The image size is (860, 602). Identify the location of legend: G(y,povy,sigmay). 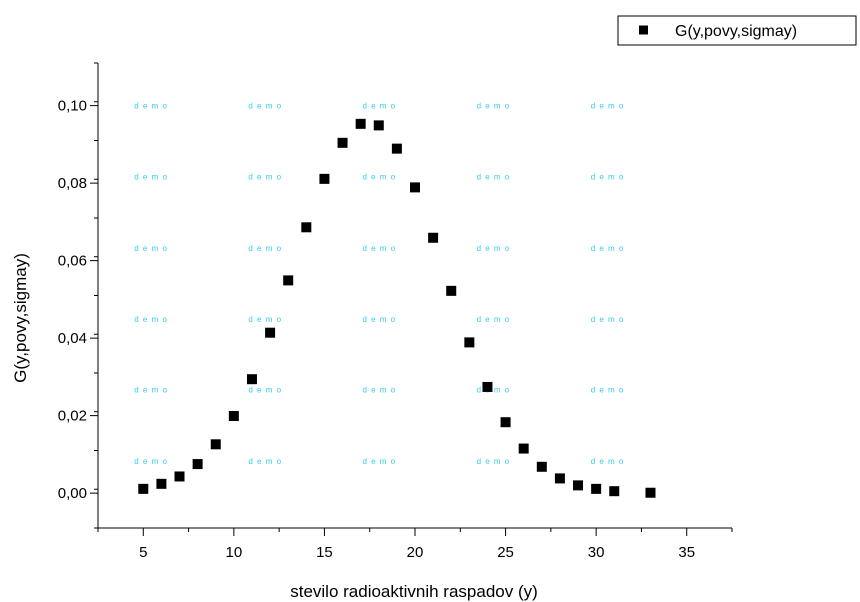
(737, 30).